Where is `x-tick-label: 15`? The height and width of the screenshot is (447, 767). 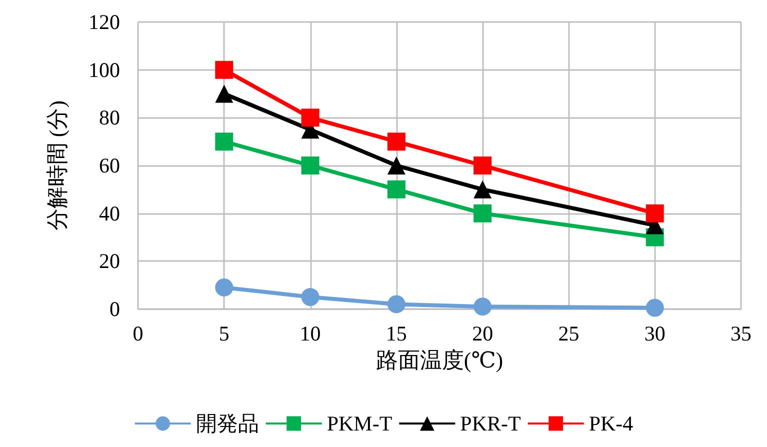 x-tick-label: 15 is located at coordinates (396, 334).